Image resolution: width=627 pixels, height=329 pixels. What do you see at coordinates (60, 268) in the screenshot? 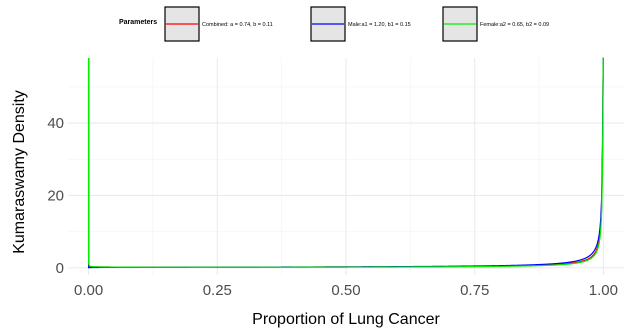
I see `y-tick-label: 0` at bounding box center [60, 268].